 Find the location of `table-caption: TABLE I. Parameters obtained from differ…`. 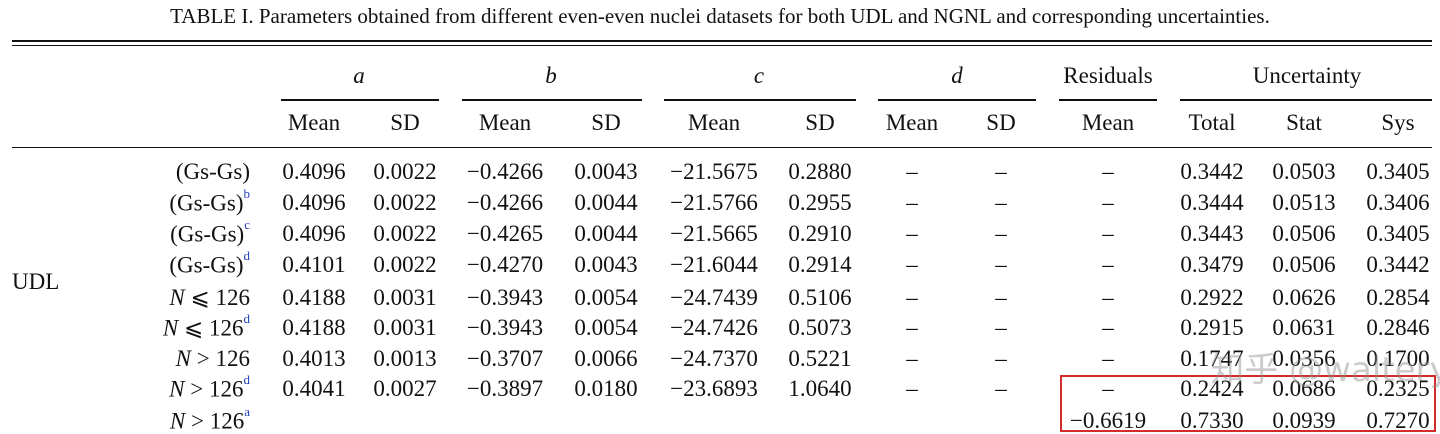

table-caption: TABLE I. Parameters obtained from differ… is located at coordinates (720, 16).